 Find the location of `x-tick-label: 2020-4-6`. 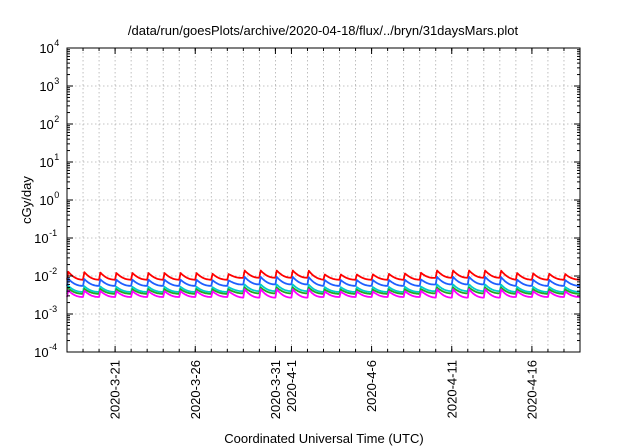

x-tick-label: 2020-4-6 is located at coordinates (371, 386).